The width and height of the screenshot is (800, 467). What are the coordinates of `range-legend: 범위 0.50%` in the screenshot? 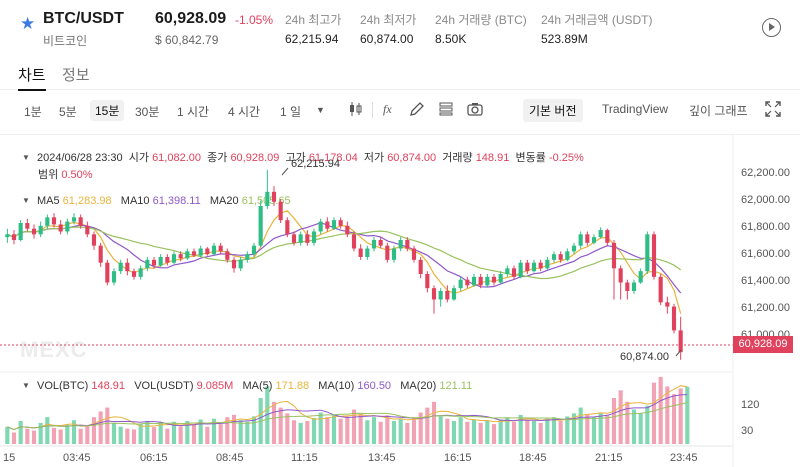 It's located at (65, 174).